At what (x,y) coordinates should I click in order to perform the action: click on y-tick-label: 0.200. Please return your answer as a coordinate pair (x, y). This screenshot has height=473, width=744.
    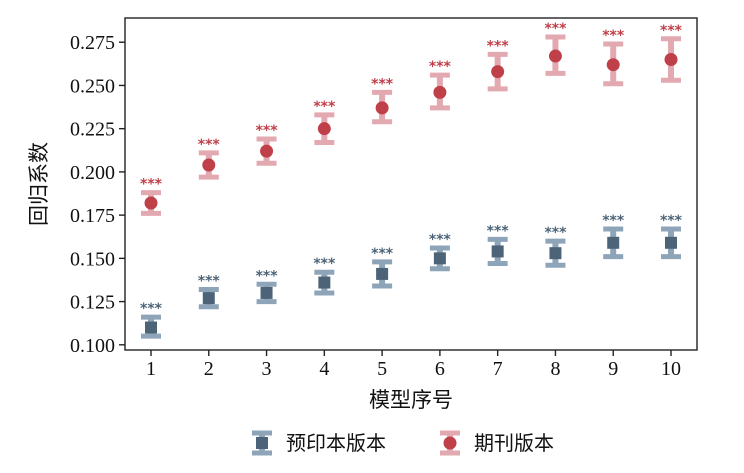
    Looking at the image, I should click on (92, 173).